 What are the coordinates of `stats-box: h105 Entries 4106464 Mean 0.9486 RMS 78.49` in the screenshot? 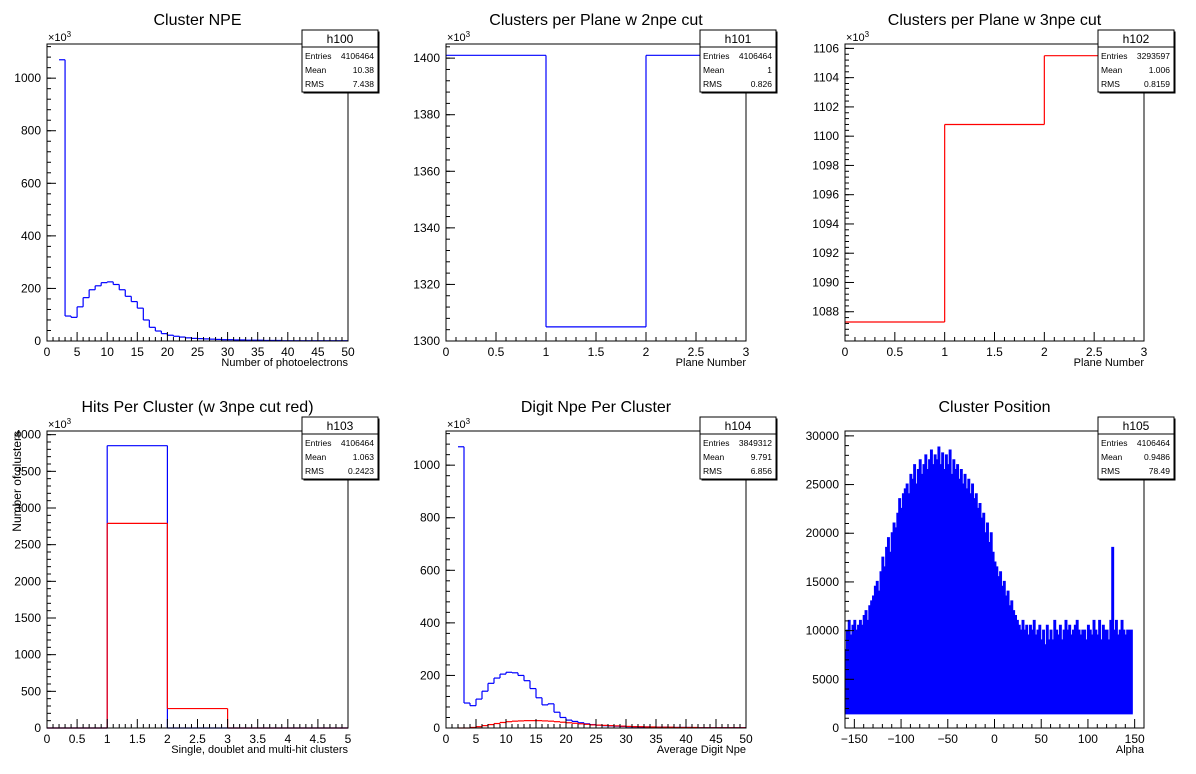 It's located at (1136, 448).